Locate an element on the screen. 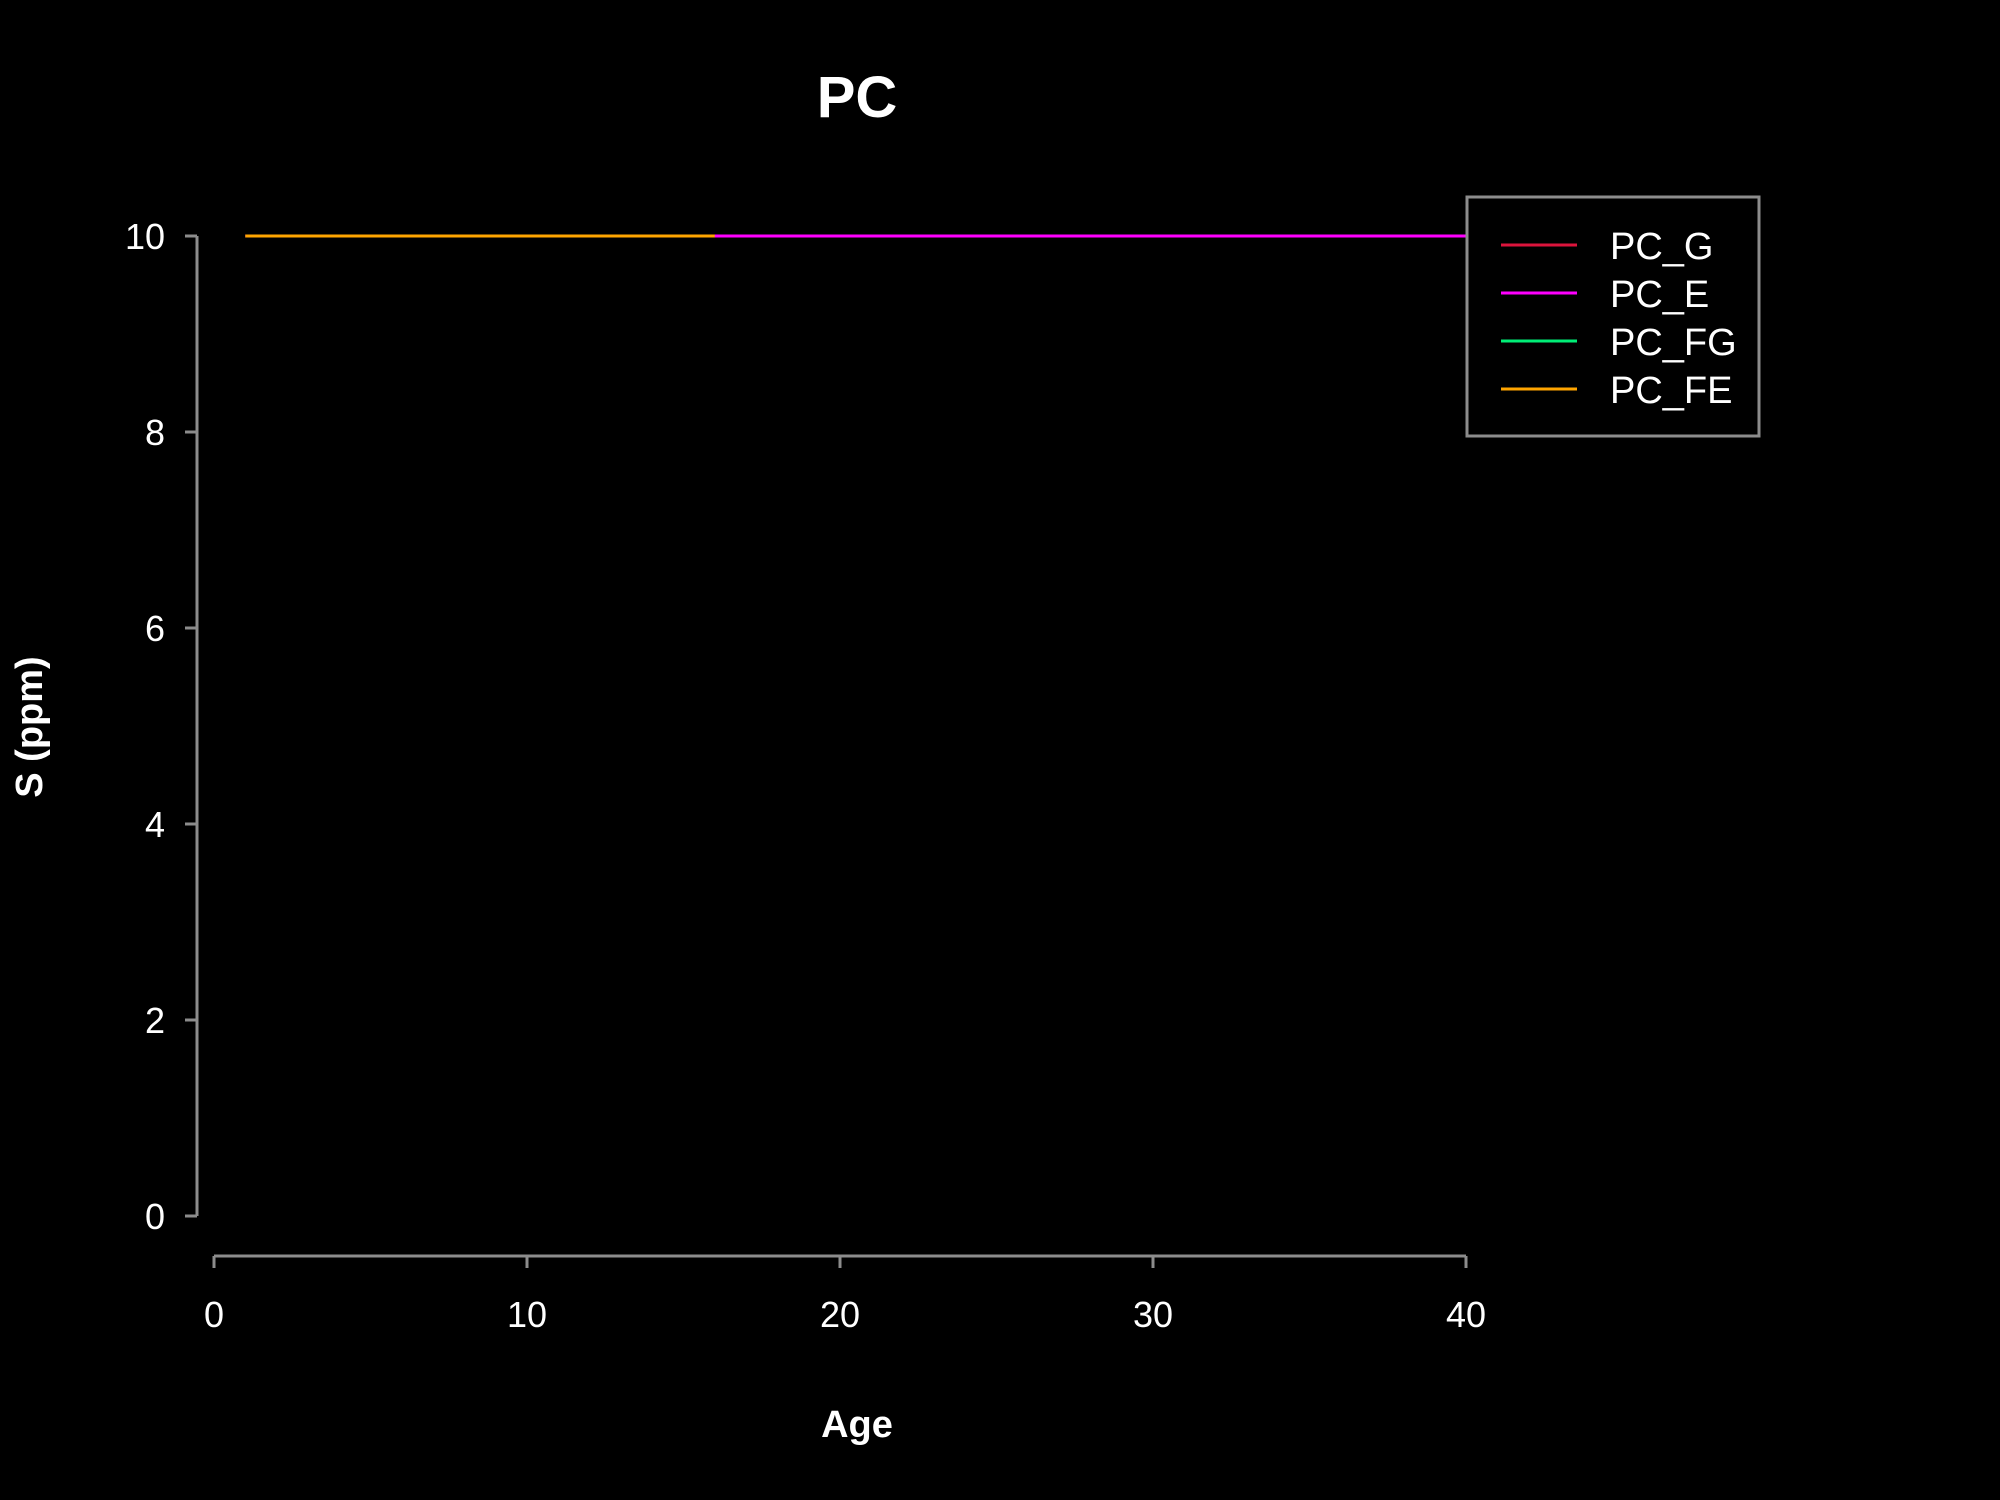 Image resolution: width=2000 pixels, height=1500 pixels. legend-label: PC_G is located at coordinates (1661, 247).